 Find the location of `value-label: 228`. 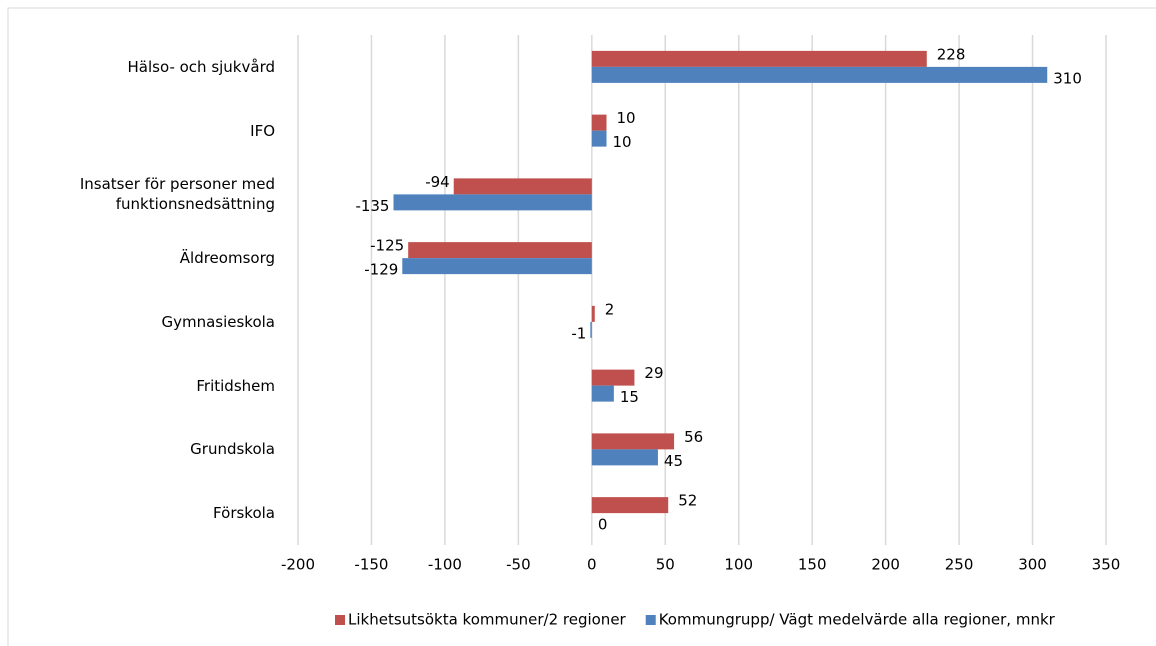

value-label: 228 is located at coordinates (951, 54).